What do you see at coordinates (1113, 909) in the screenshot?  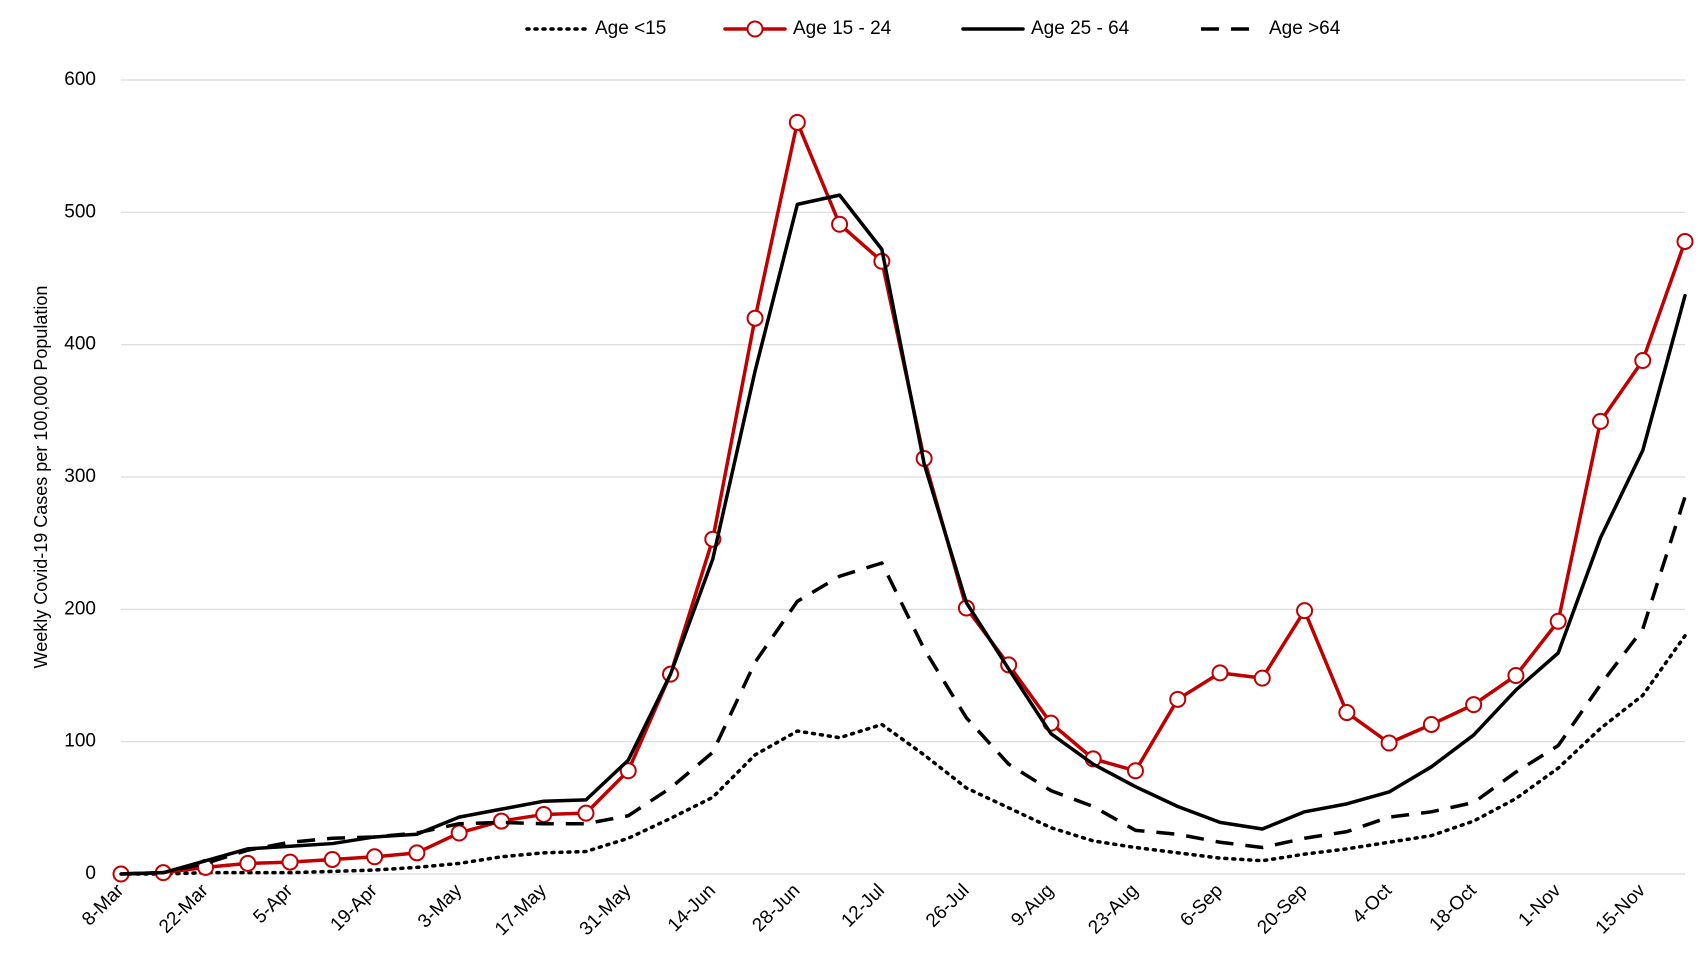 I see `x-tick-label: 23-Aug` at bounding box center [1113, 909].